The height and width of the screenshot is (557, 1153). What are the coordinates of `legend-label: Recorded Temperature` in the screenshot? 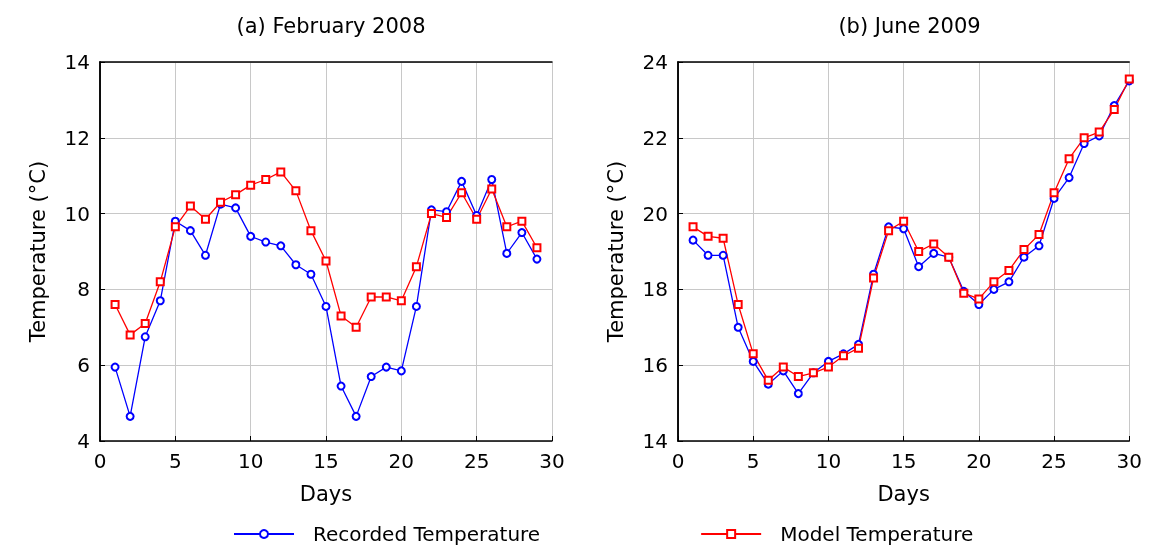 It's located at (427, 534).